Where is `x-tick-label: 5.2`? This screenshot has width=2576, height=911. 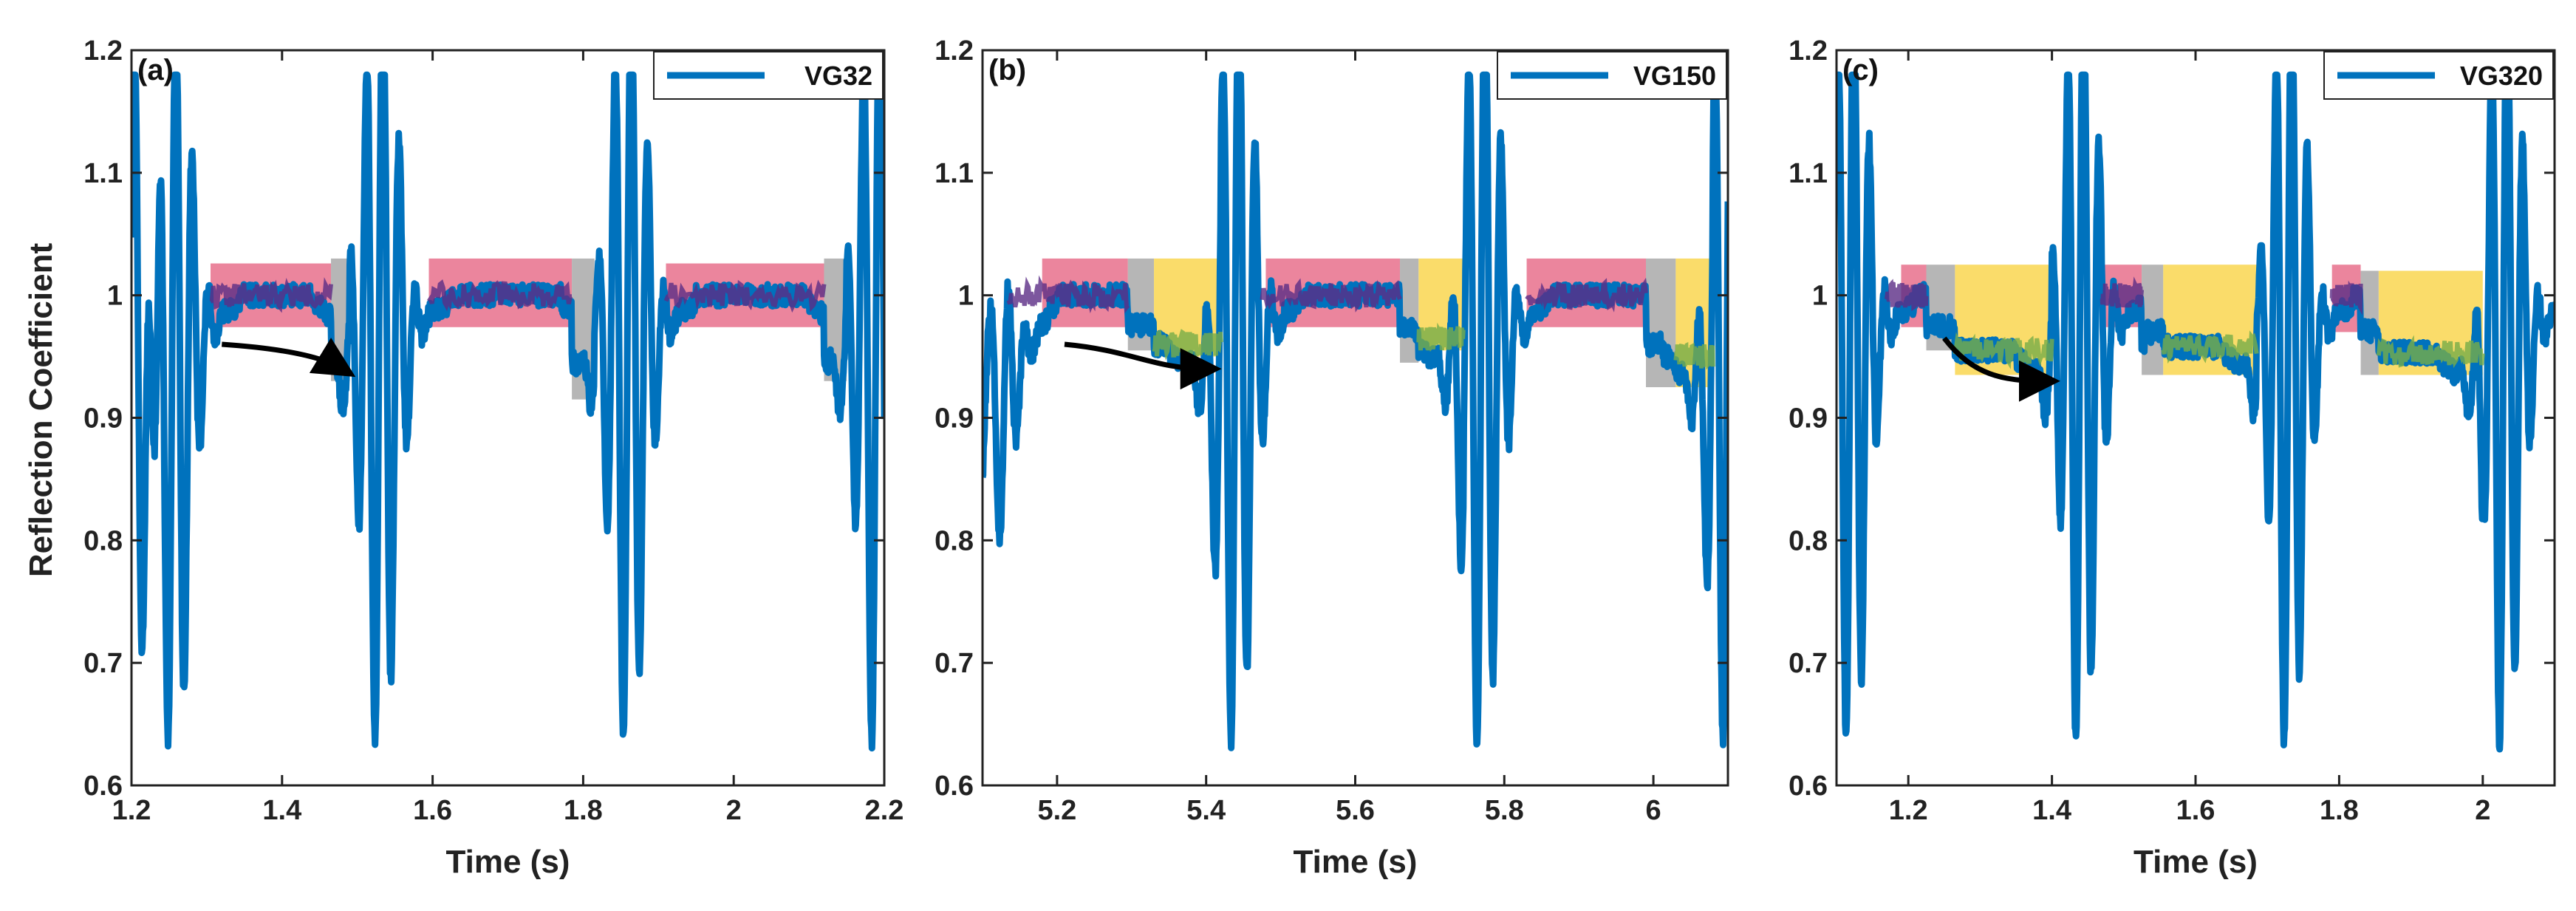
x-tick-label: 5.2 is located at coordinates (1056, 810).